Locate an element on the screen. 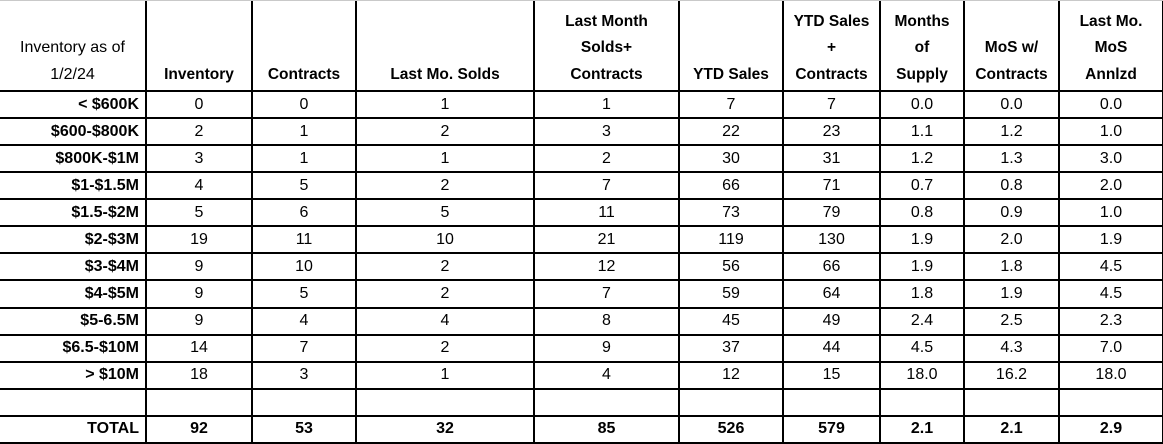 The image size is (1163, 444). table-cell: 1.0 is located at coordinates (1110, 213).